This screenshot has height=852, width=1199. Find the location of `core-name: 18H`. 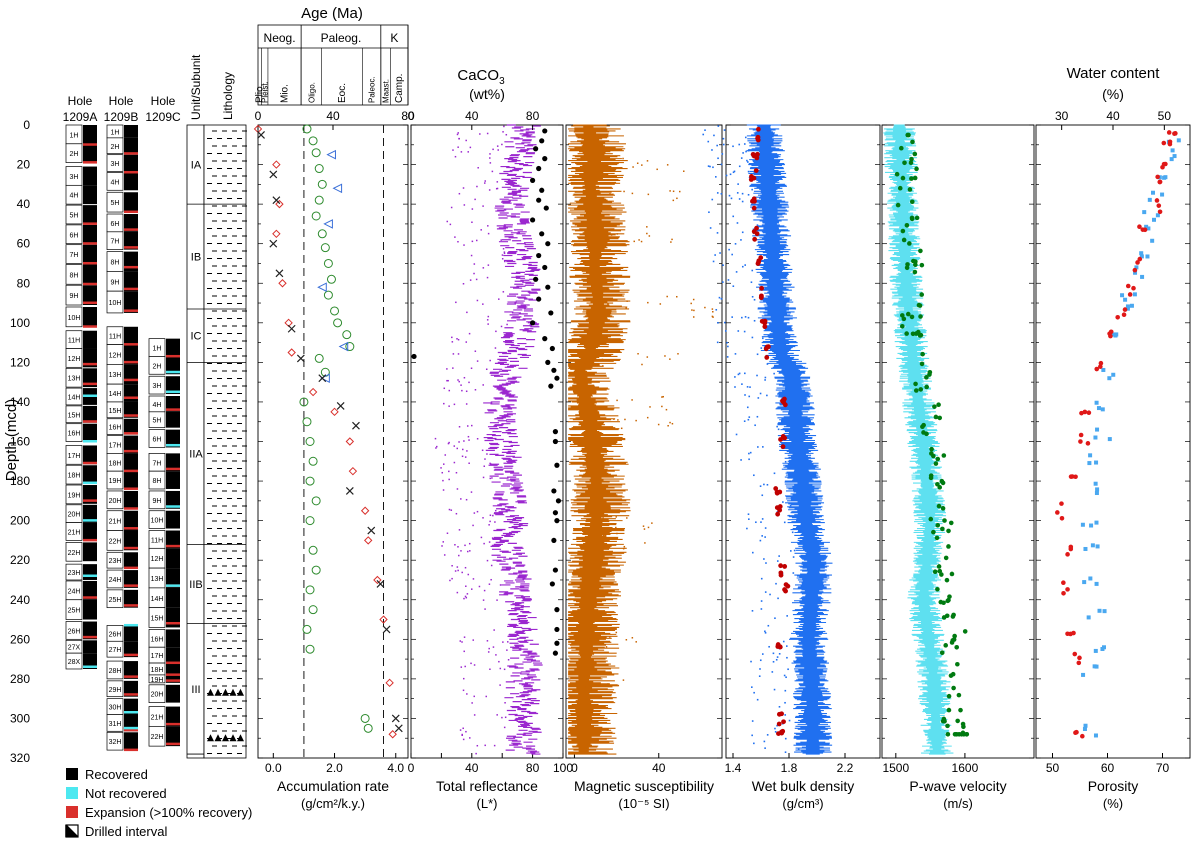

core-name: 18H is located at coordinates (74, 476).